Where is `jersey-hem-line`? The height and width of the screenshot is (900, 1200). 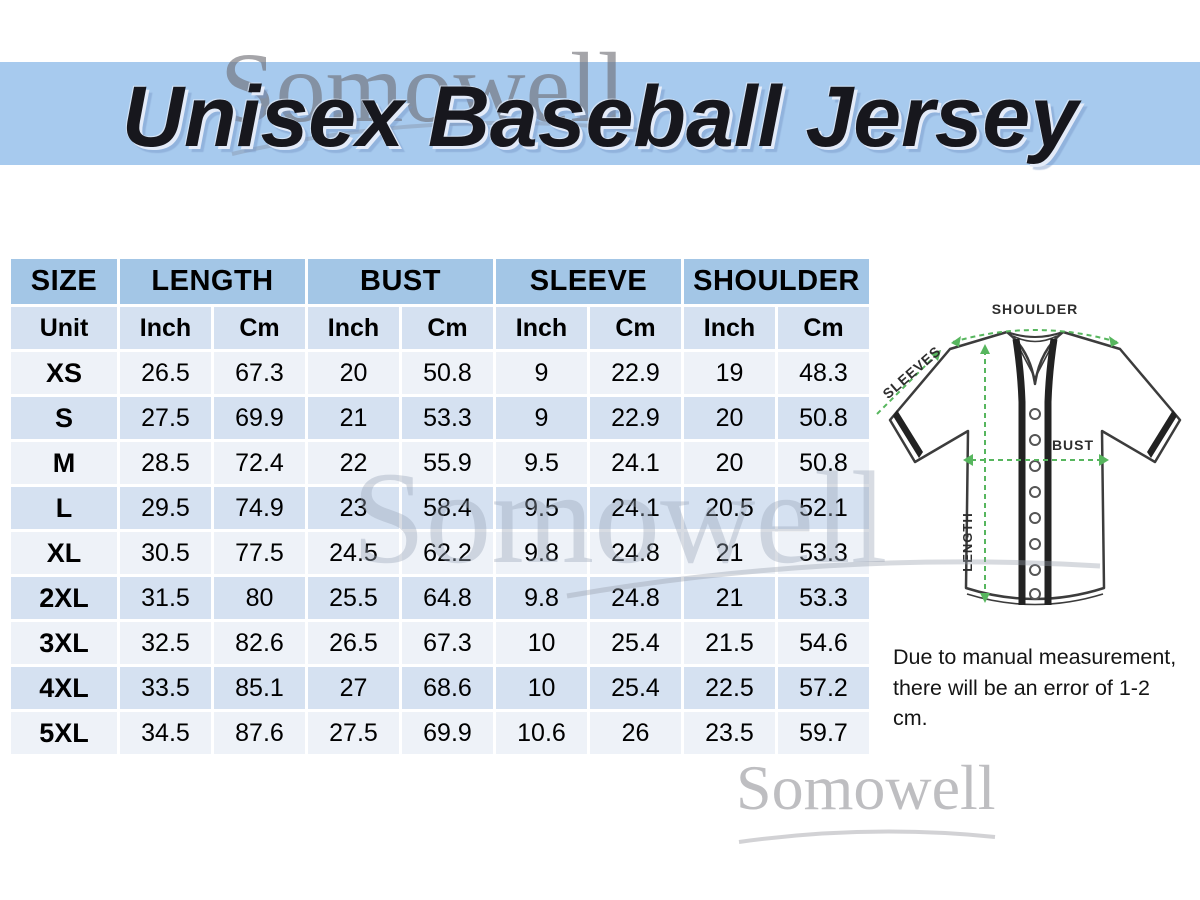 jersey-hem-line is located at coordinates (1035, 599).